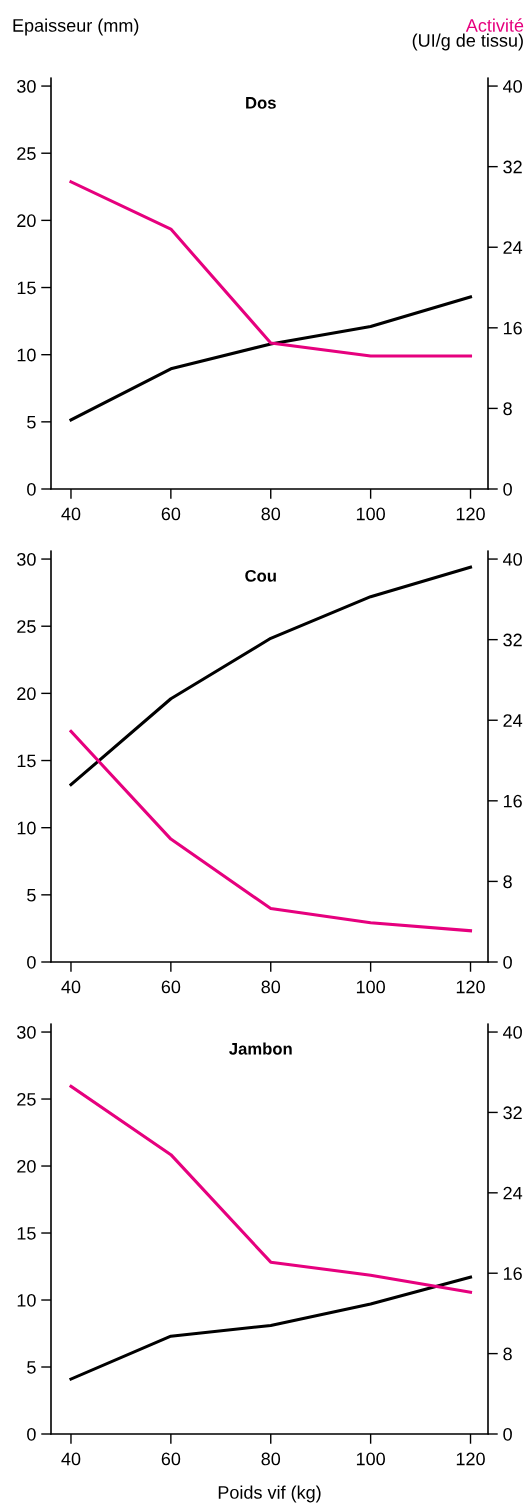 The image size is (532, 1506). I want to click on y2-axis-title: Activité (UI/g de tissu), so click(468, 34).